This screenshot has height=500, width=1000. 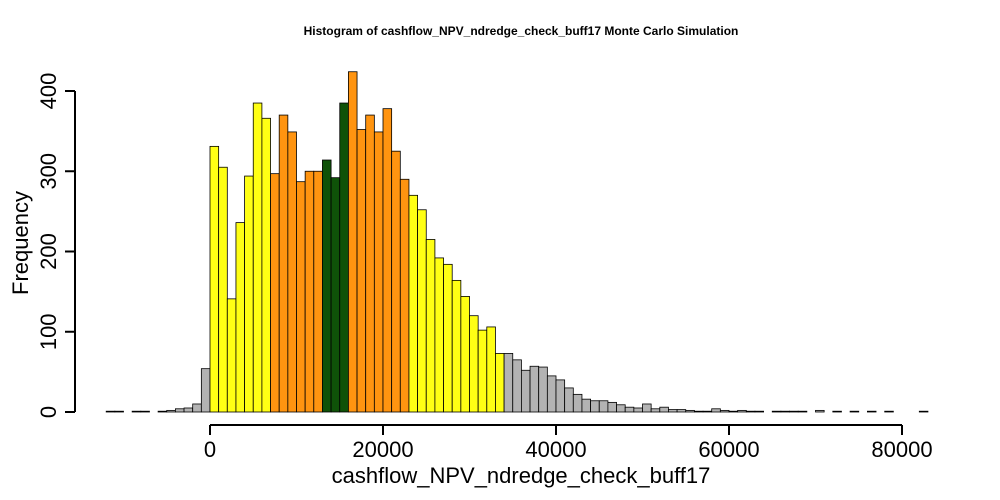 I want to click on y-tick-label: 300, so click(x=48, y=171).